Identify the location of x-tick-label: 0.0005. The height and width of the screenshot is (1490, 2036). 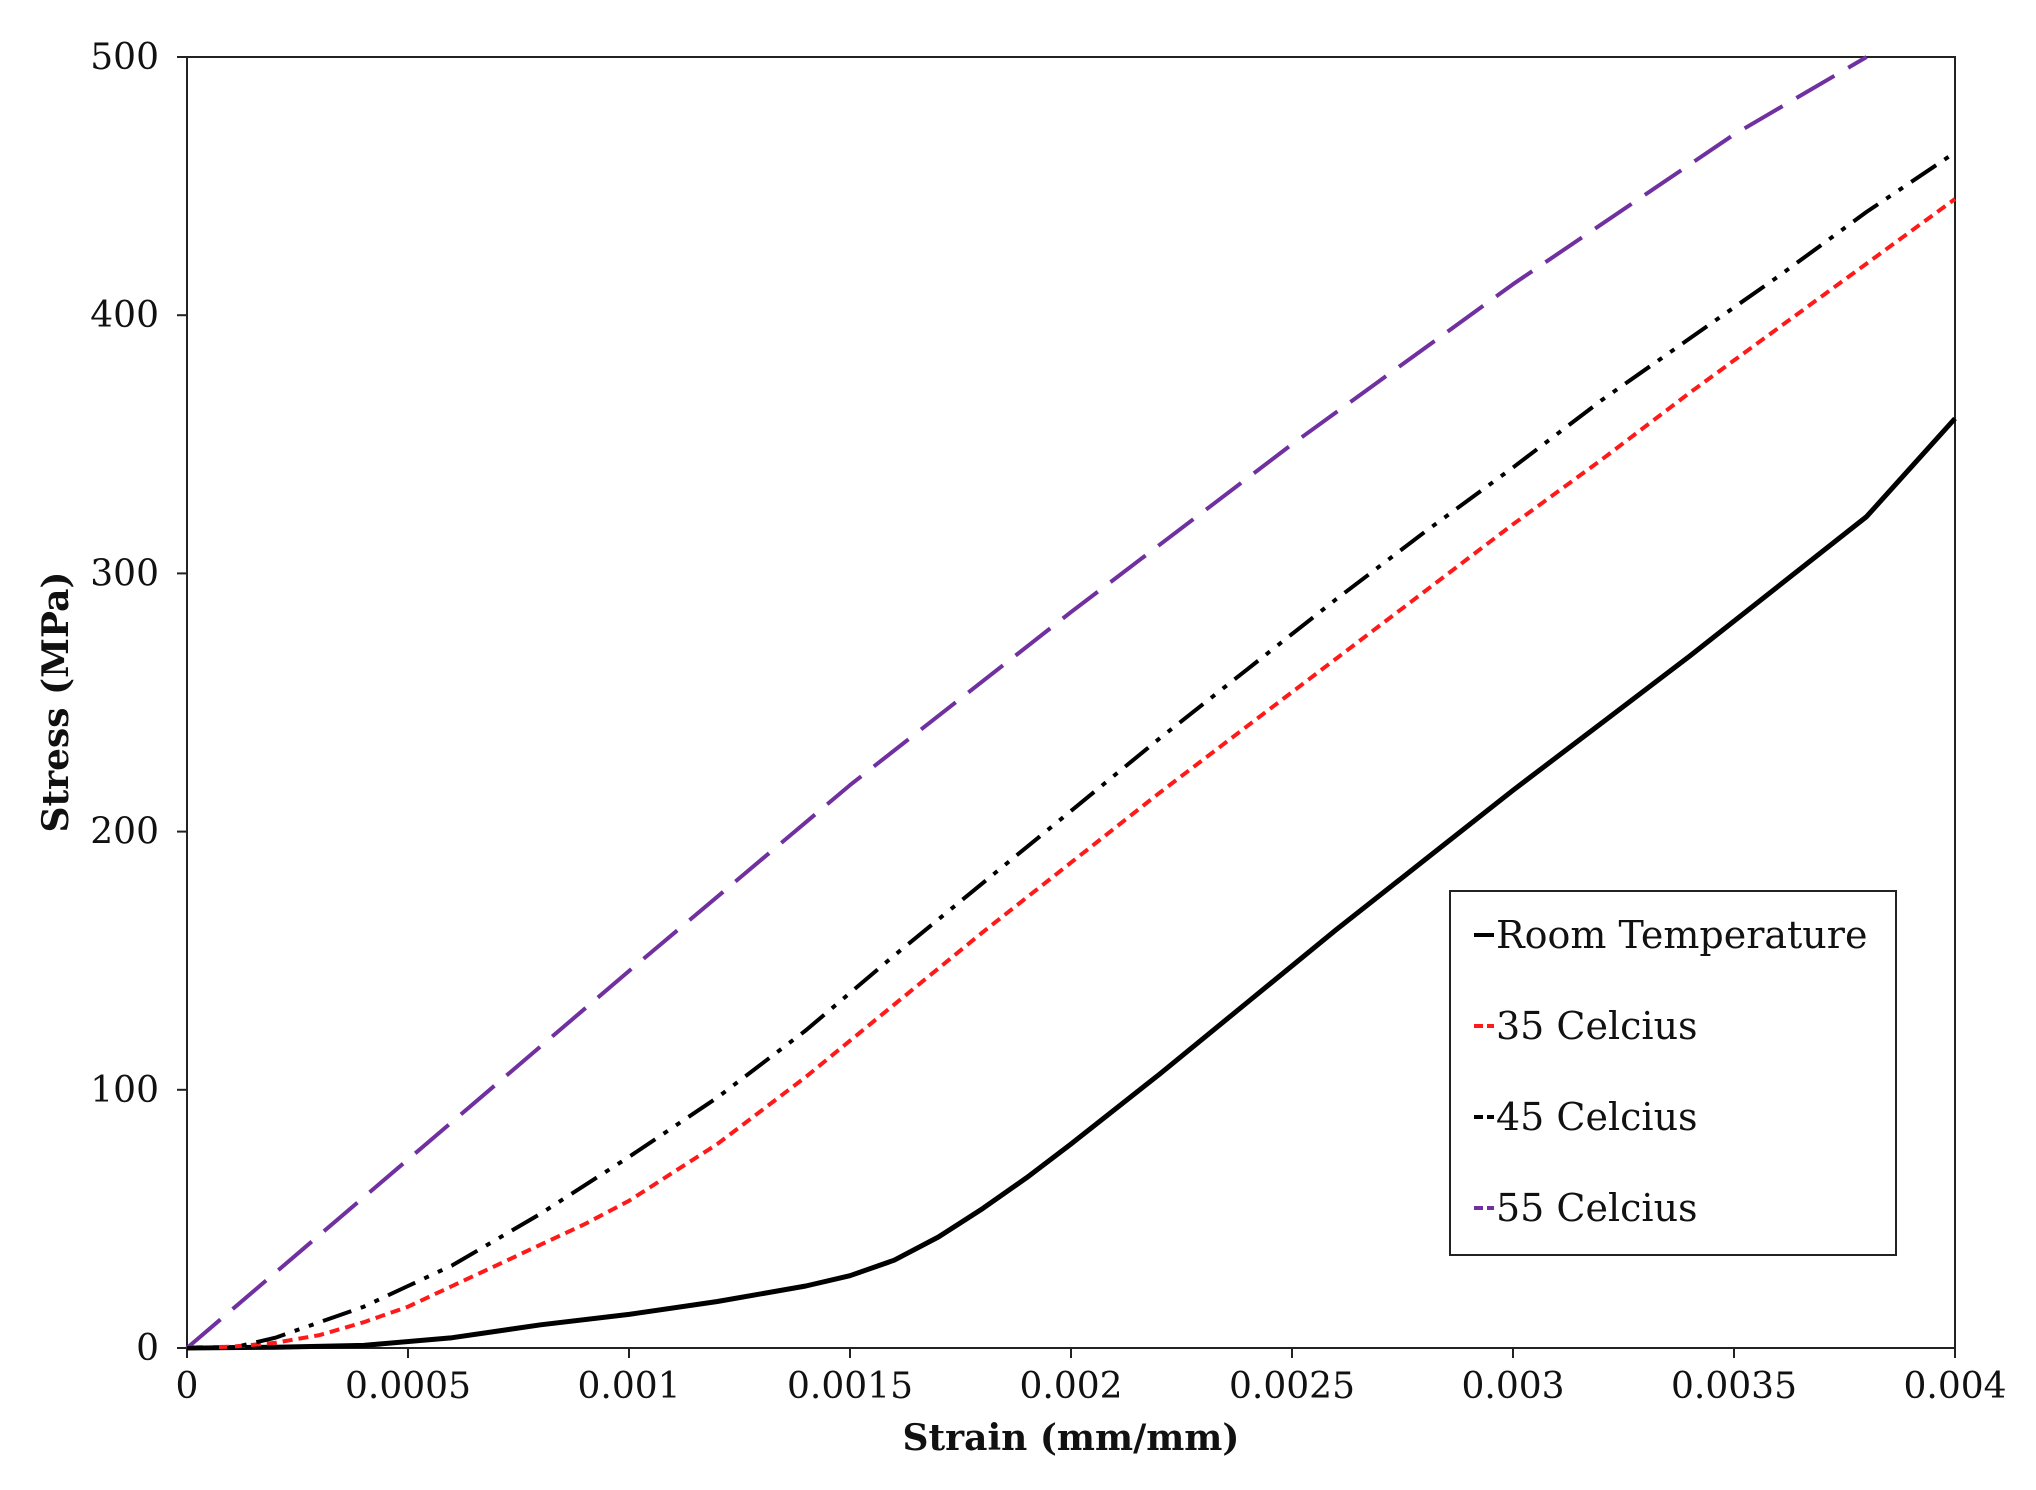
(408, 1386).